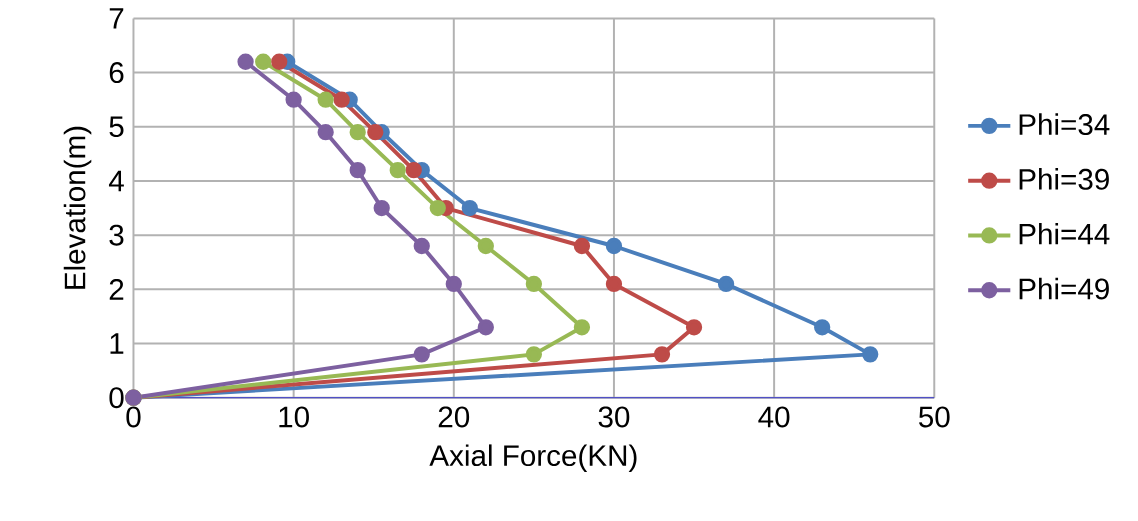  Describe the element at coordinates (116, 289) in the screenshot. I see `y-tick-label: 2` at that location.